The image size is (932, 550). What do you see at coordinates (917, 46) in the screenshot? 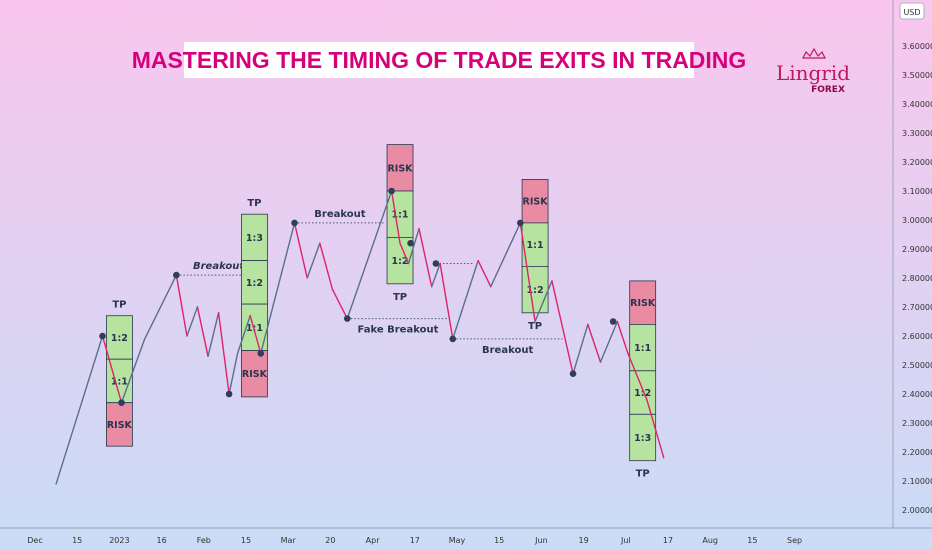
I see `y-tick-label: 3.60000` at bounding box center [917, 46].